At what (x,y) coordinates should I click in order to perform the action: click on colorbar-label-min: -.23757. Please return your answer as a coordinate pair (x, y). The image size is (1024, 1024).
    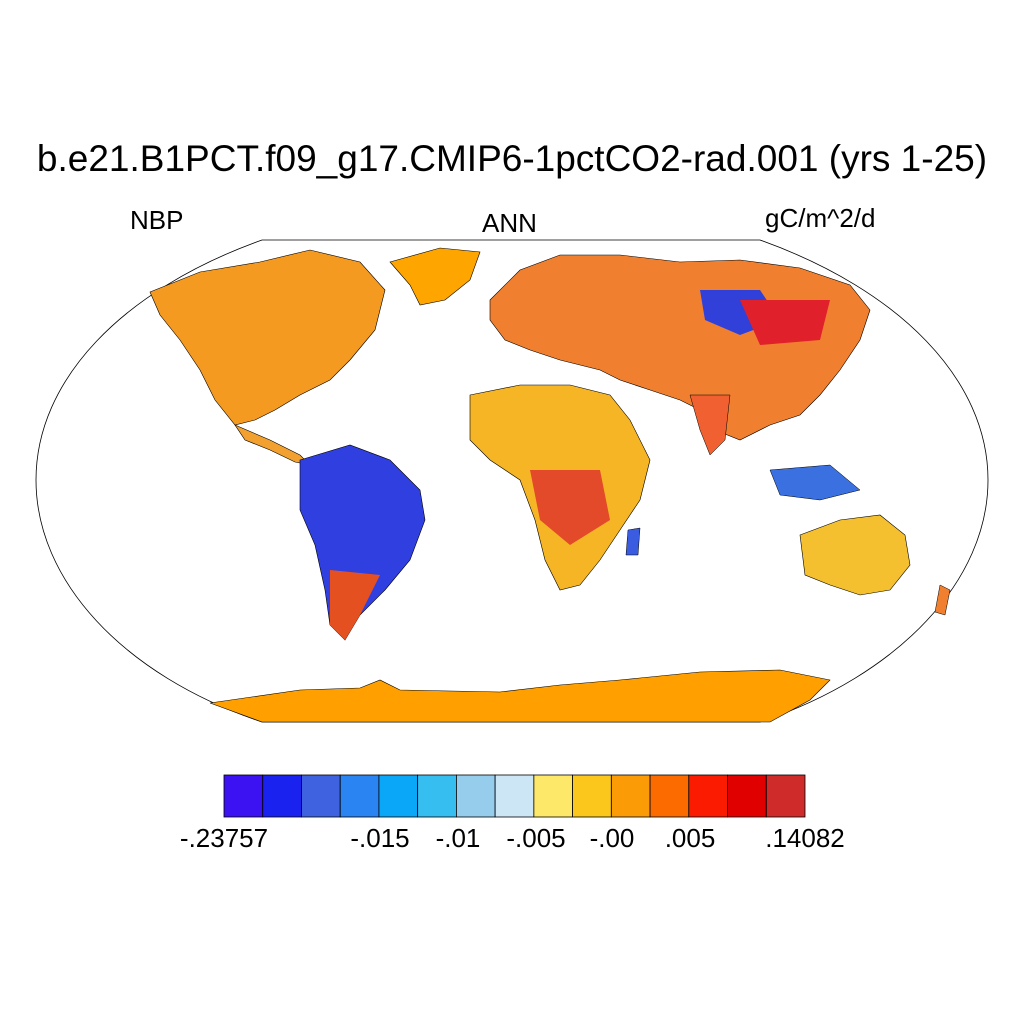
    Looking at the image, I should click on (224, 838).